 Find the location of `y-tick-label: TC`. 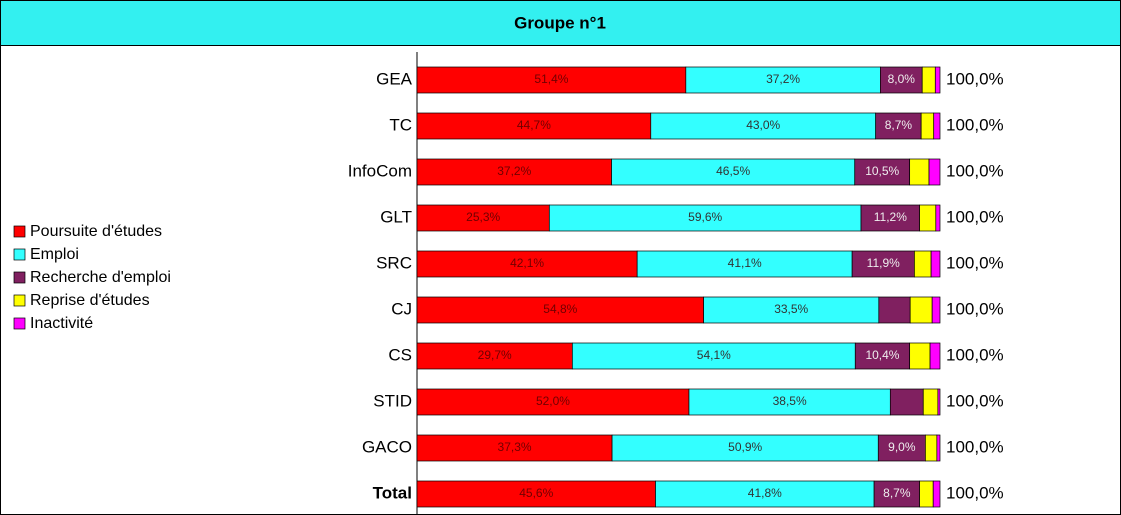

y-tick-label: TC is located at coordinates (400, 124).